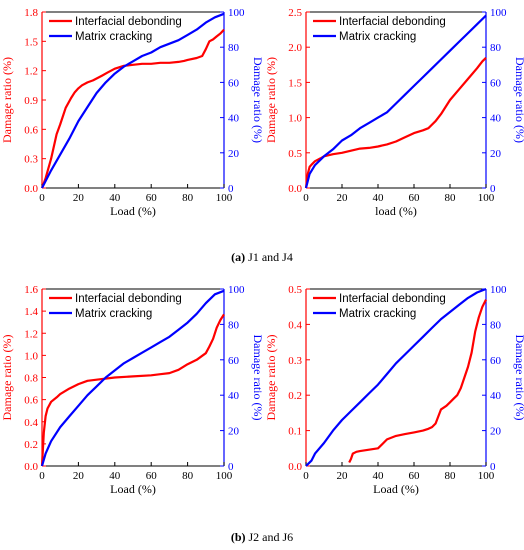  I want to click on x-axis-label: load (%), so click(396, 211).